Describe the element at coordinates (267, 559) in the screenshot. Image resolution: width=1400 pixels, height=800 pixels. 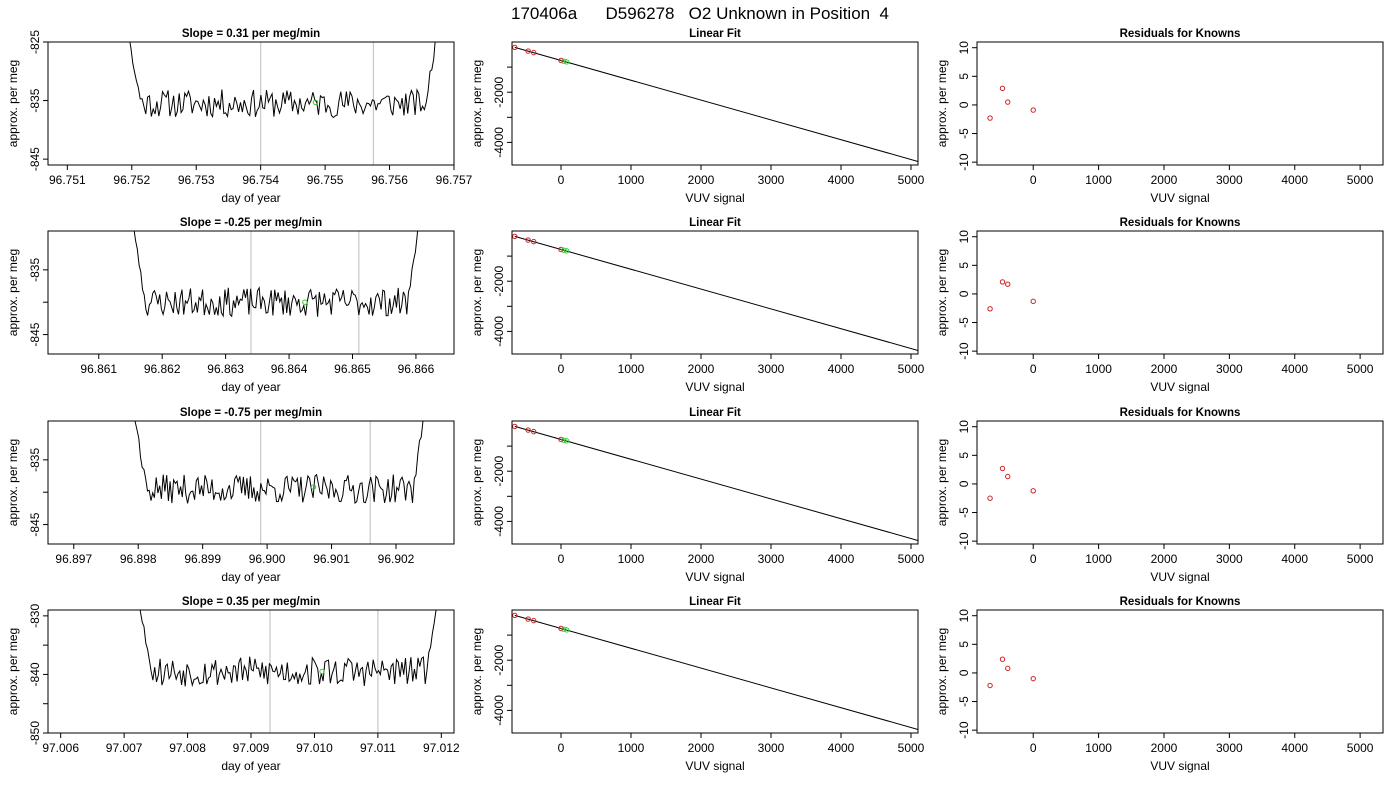
I see `x-tick-label: 96.900` at that location.